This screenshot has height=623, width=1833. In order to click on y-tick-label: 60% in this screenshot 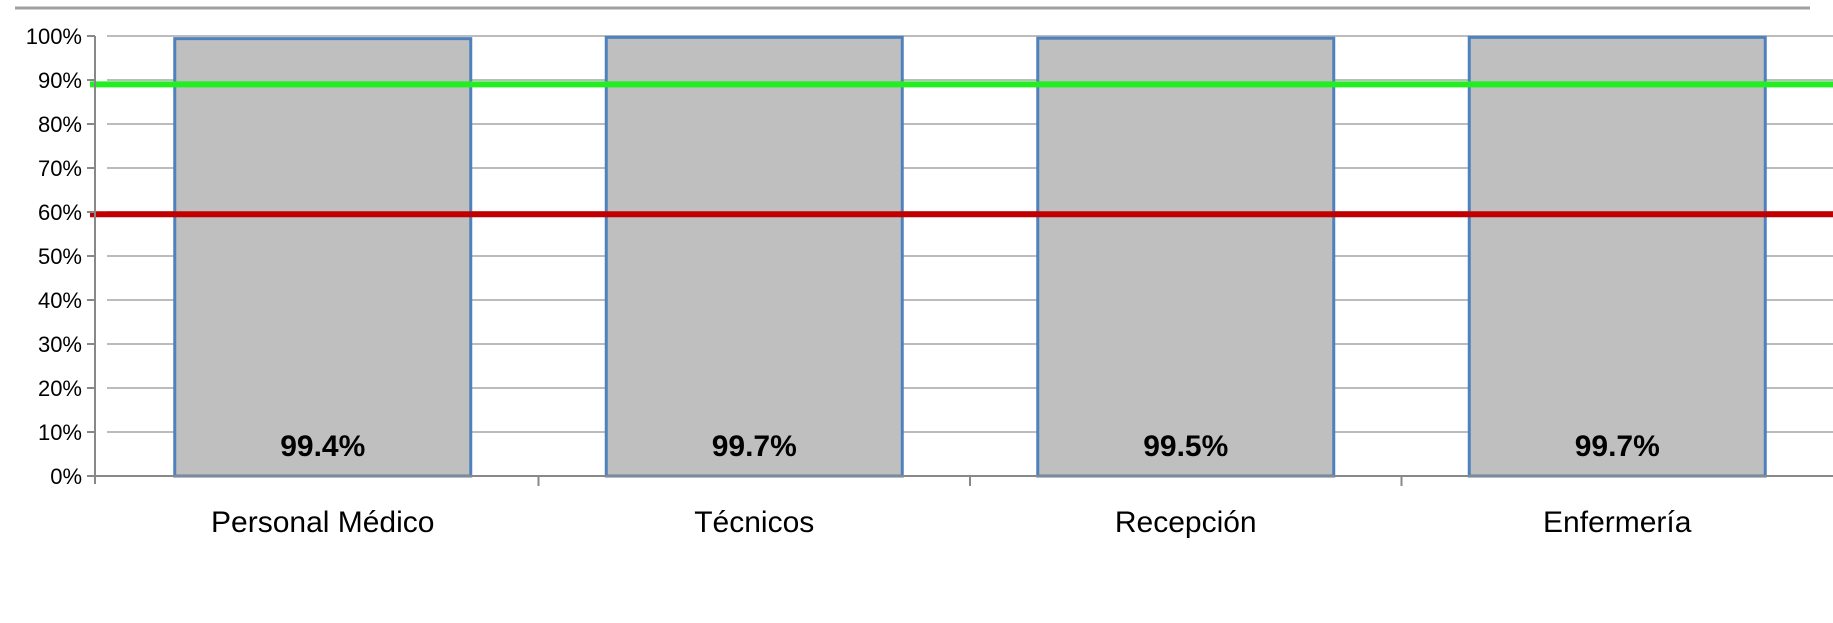, I will do `click(60, 212)`.